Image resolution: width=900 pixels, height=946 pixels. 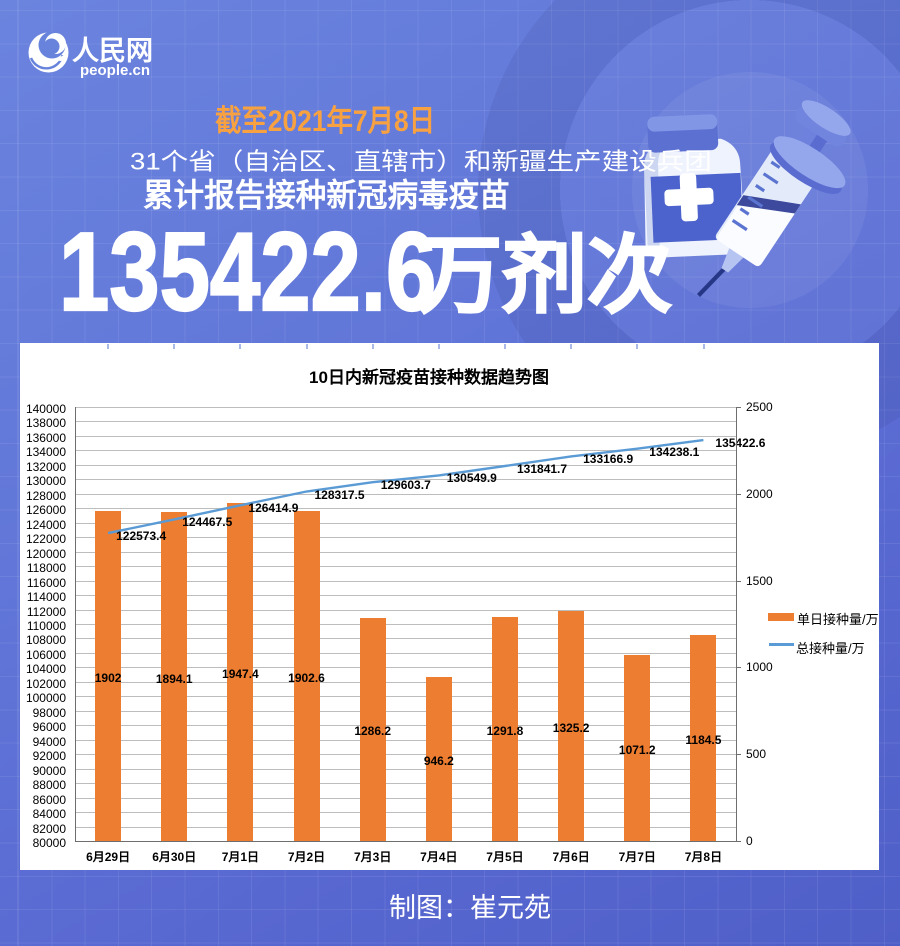 What do you see at coordinates (115, 70) in the screenshot?
I see `svg-text: people.cn` at bounding box center [115, 70].